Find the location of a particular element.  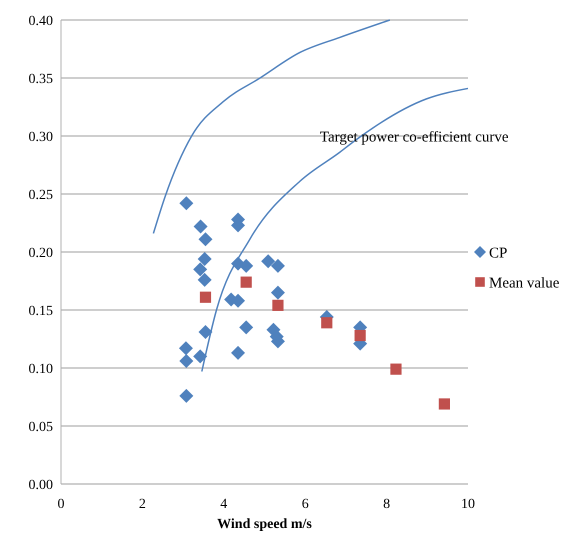

y-tick-label: 0.35 is located at coordinates (40, 79).